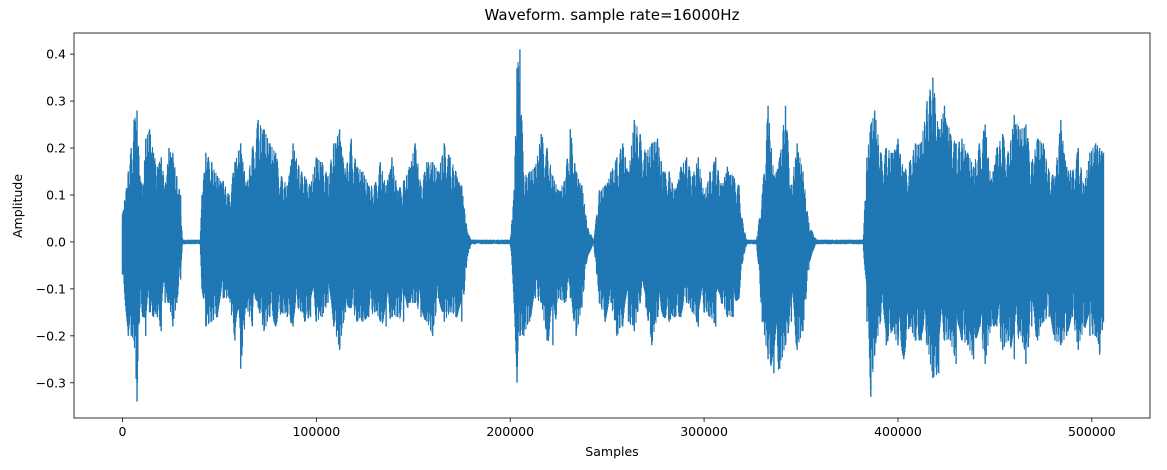  Describe the element at coordinates (1092, 431) in the screenshot. I see `x-tick-label: 500000` at that location.